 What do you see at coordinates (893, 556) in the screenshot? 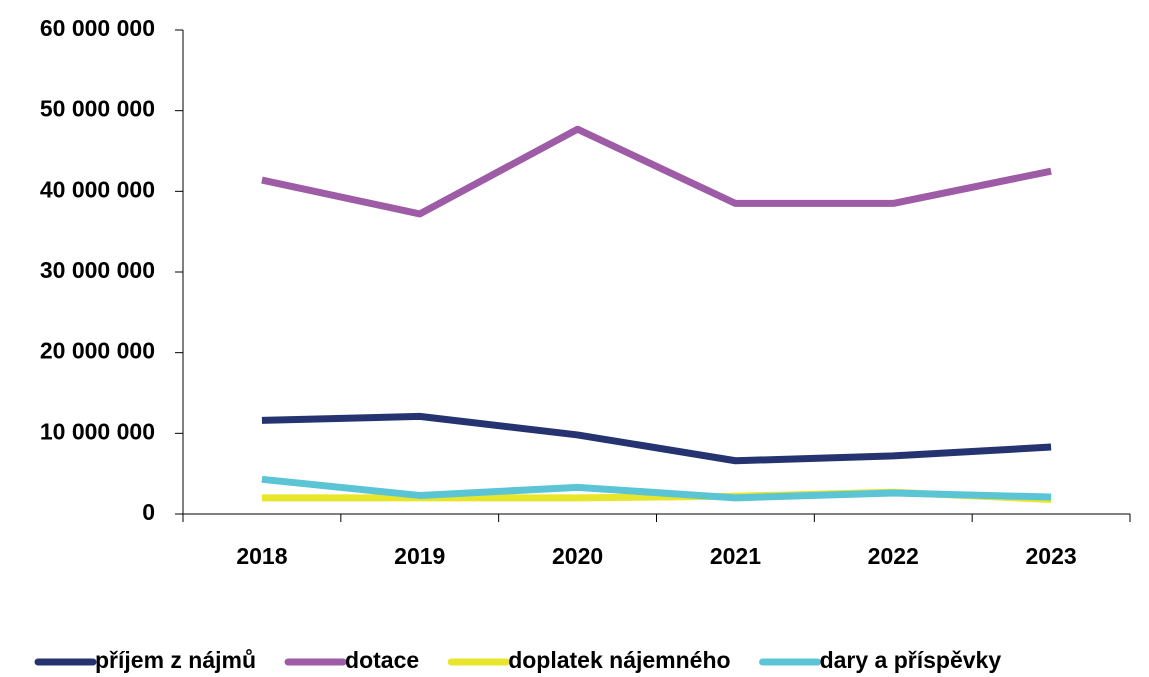
I see `x-tick-label: 2022` at bounding box center [893, 556].